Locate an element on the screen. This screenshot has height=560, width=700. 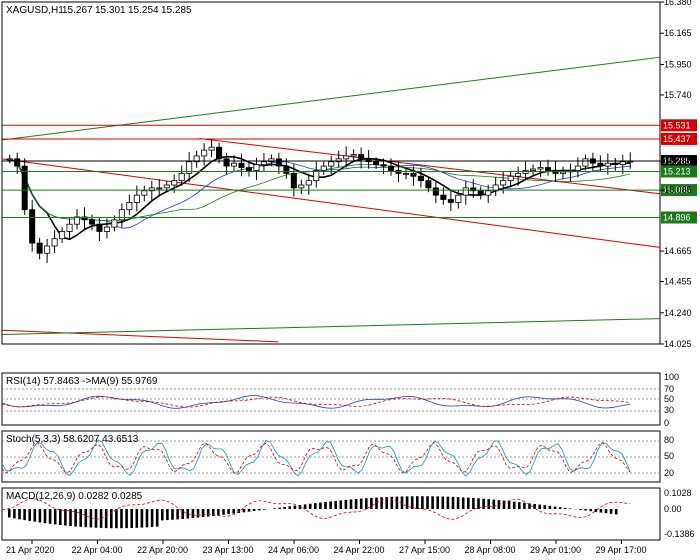
y-tick-label: 14.240 is located at coordinates (678, 313).